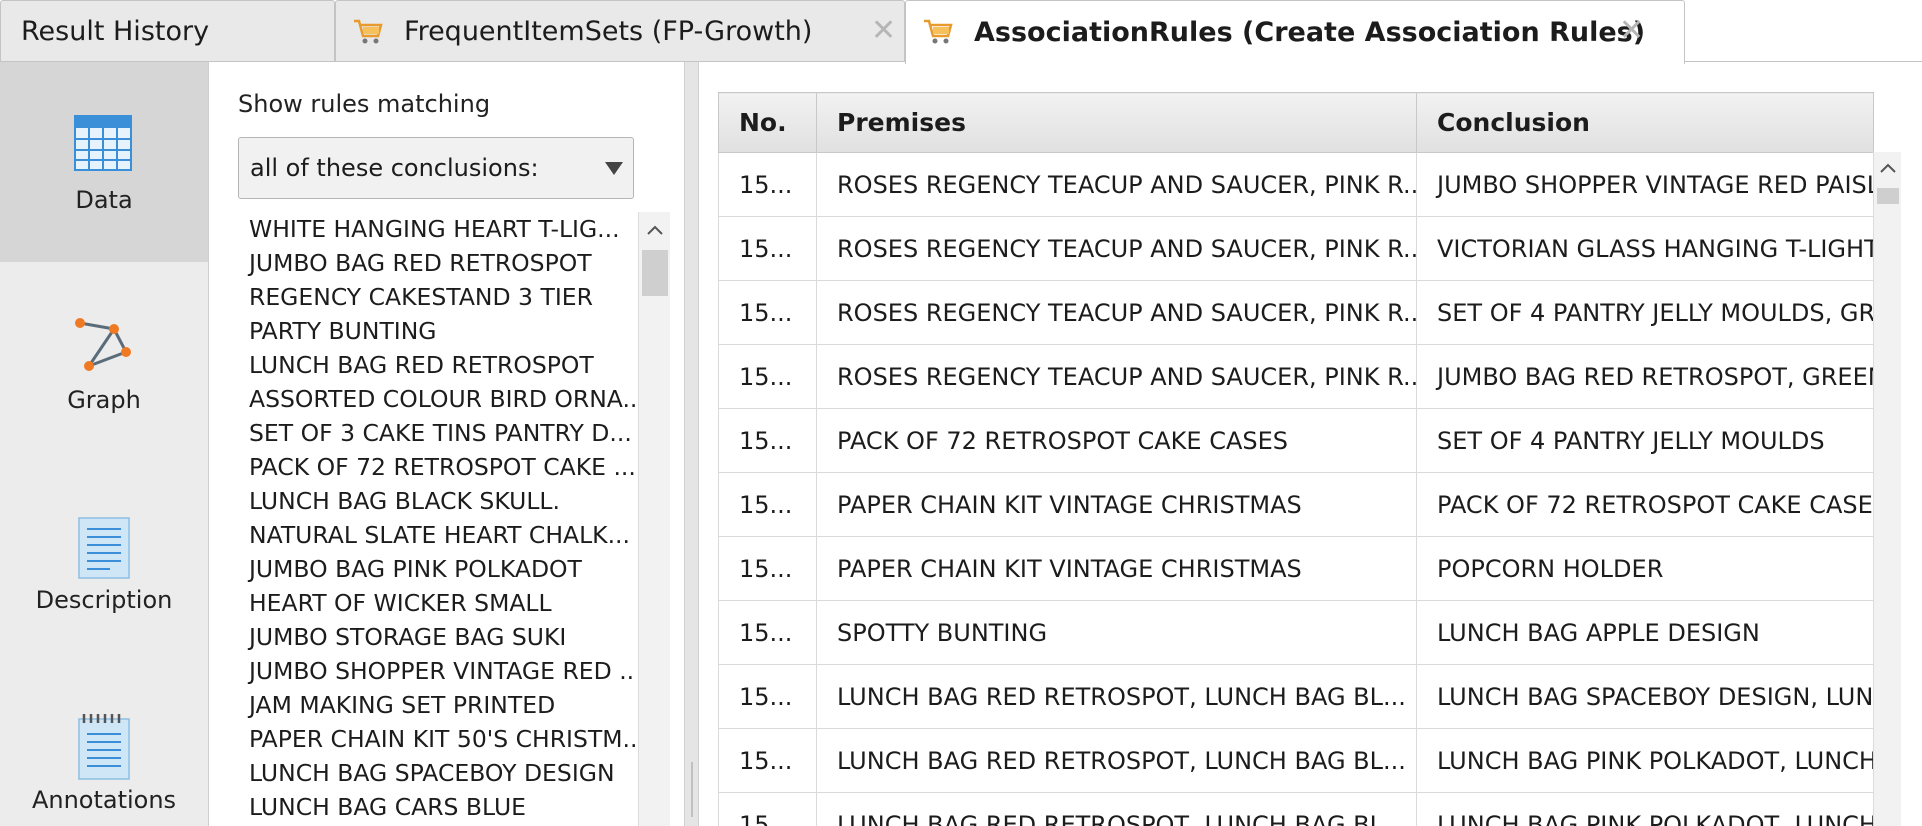  Describe the element at coordinates (1116, 122) in the screenshot. I see `column-header-premises: Premises` at that location.